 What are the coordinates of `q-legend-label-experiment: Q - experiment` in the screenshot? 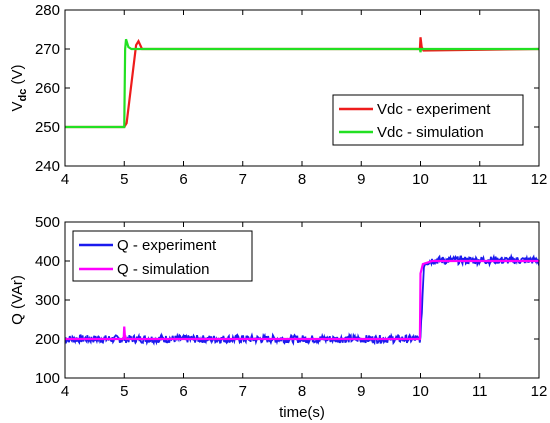 It's located at (167, 245).